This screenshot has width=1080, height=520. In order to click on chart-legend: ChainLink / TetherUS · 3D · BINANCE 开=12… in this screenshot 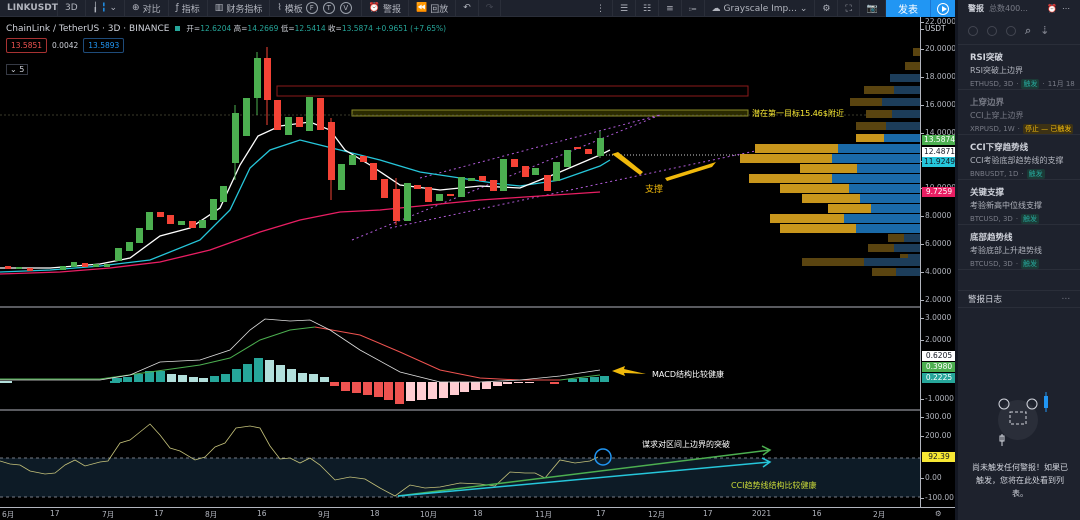, I will do `click(226, 28)`.